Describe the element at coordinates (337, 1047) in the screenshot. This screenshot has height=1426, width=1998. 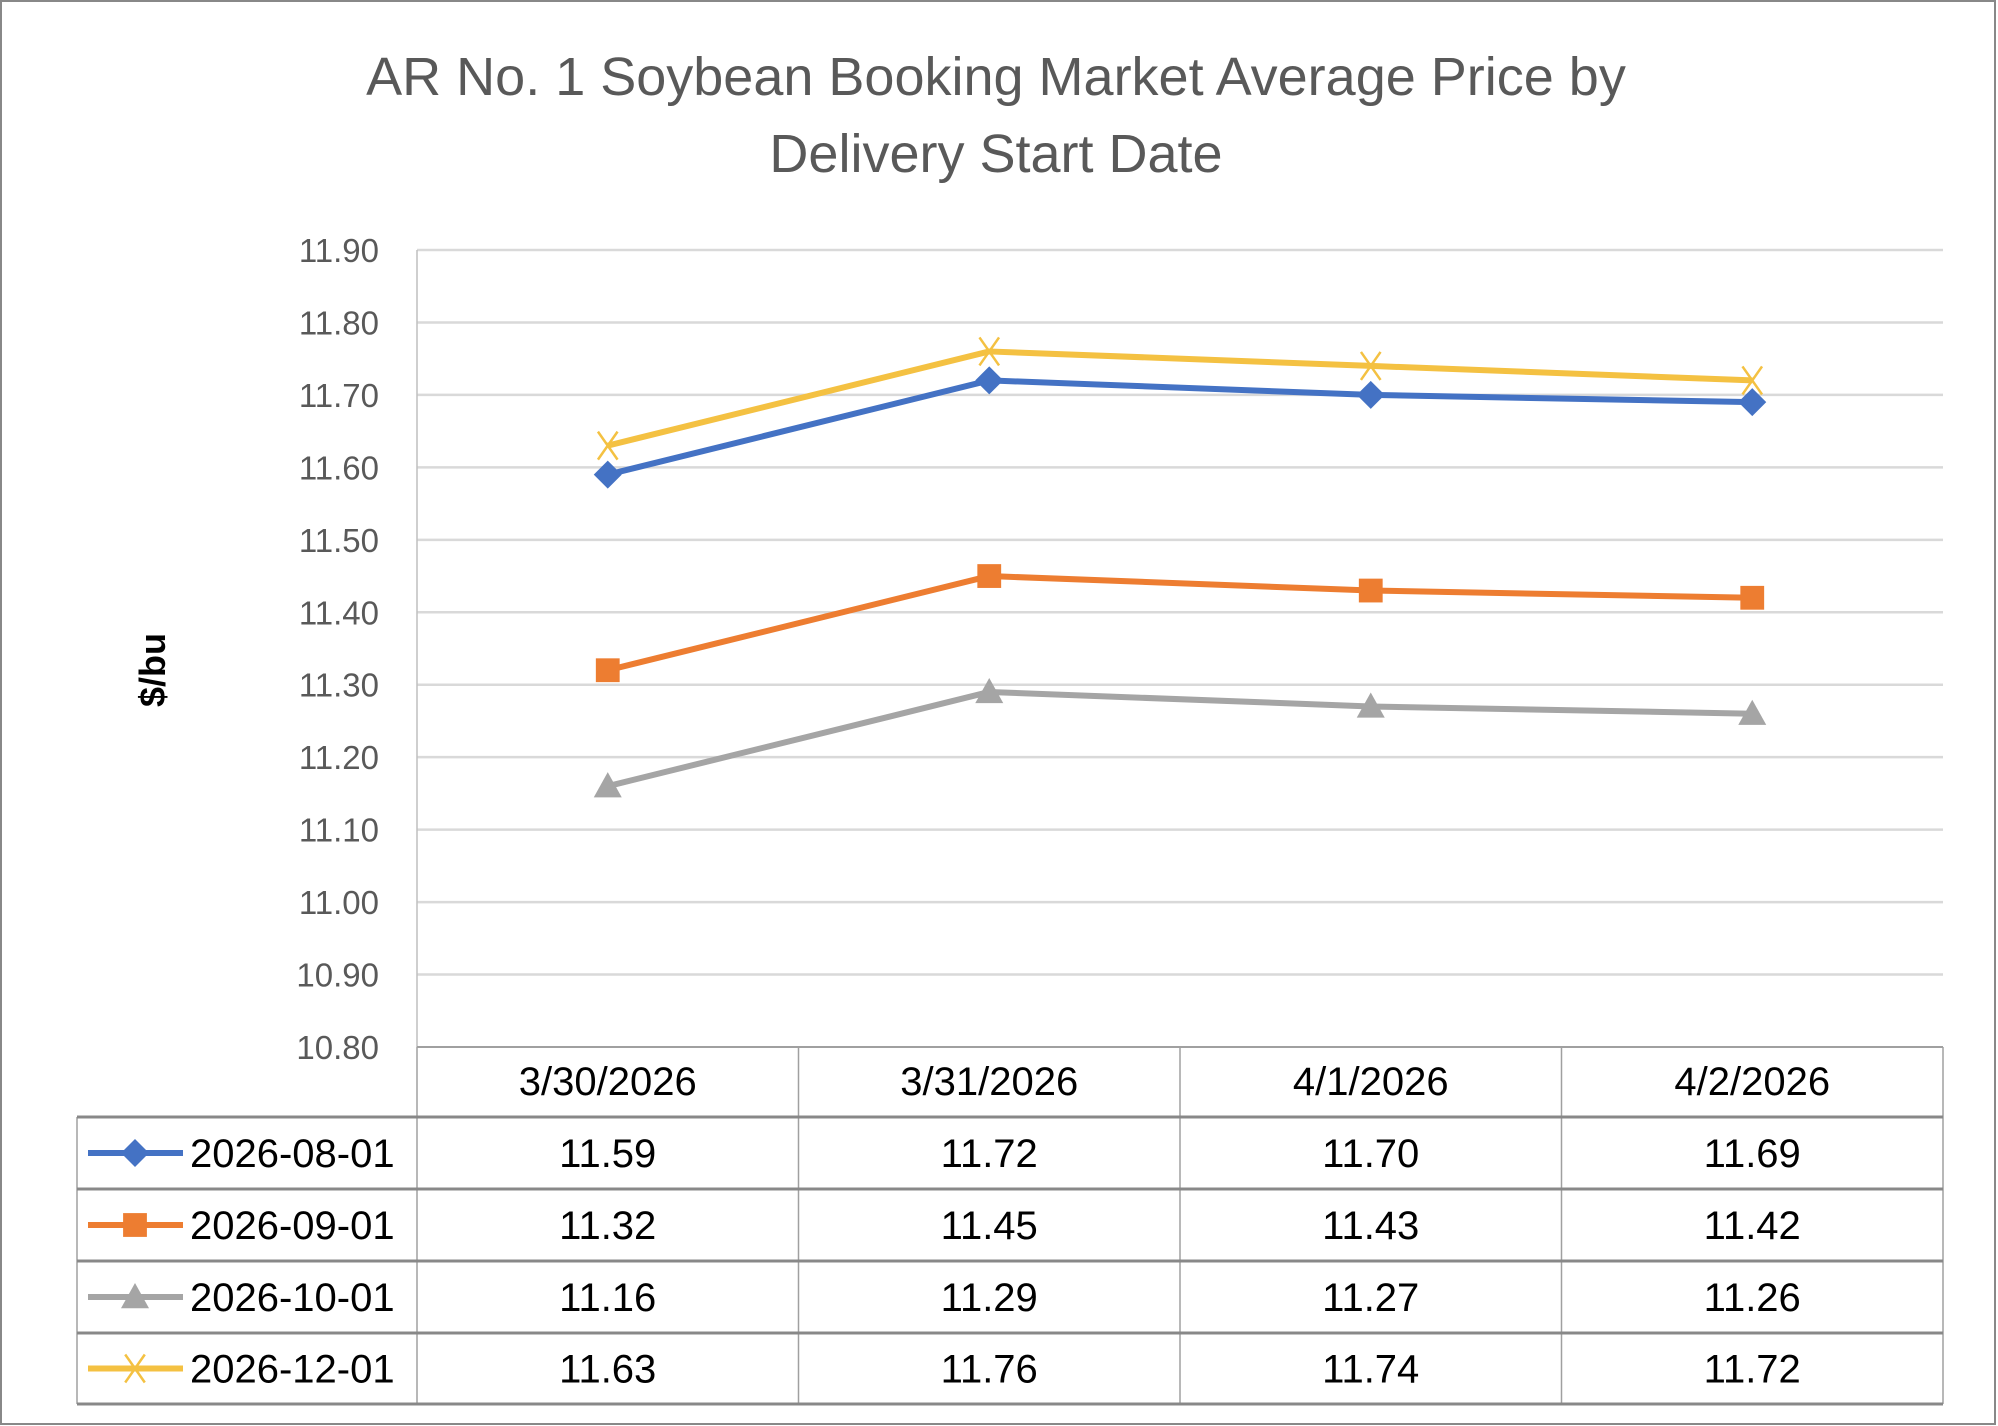
I see `y-tick-label: 10.80` at that location.